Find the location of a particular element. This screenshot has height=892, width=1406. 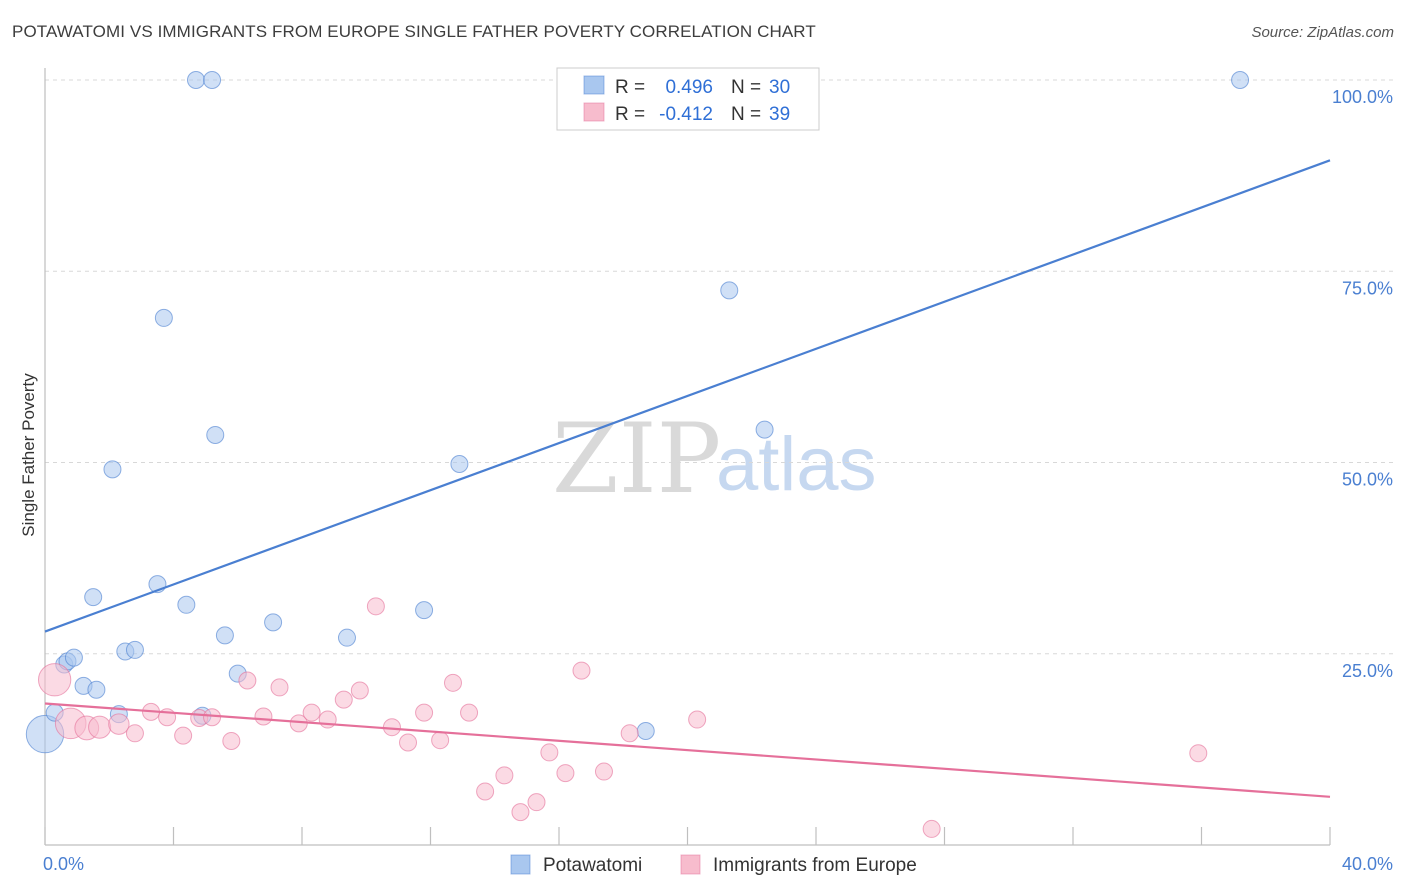

legend-n-value: 30 is located at coordinates (779, 87).